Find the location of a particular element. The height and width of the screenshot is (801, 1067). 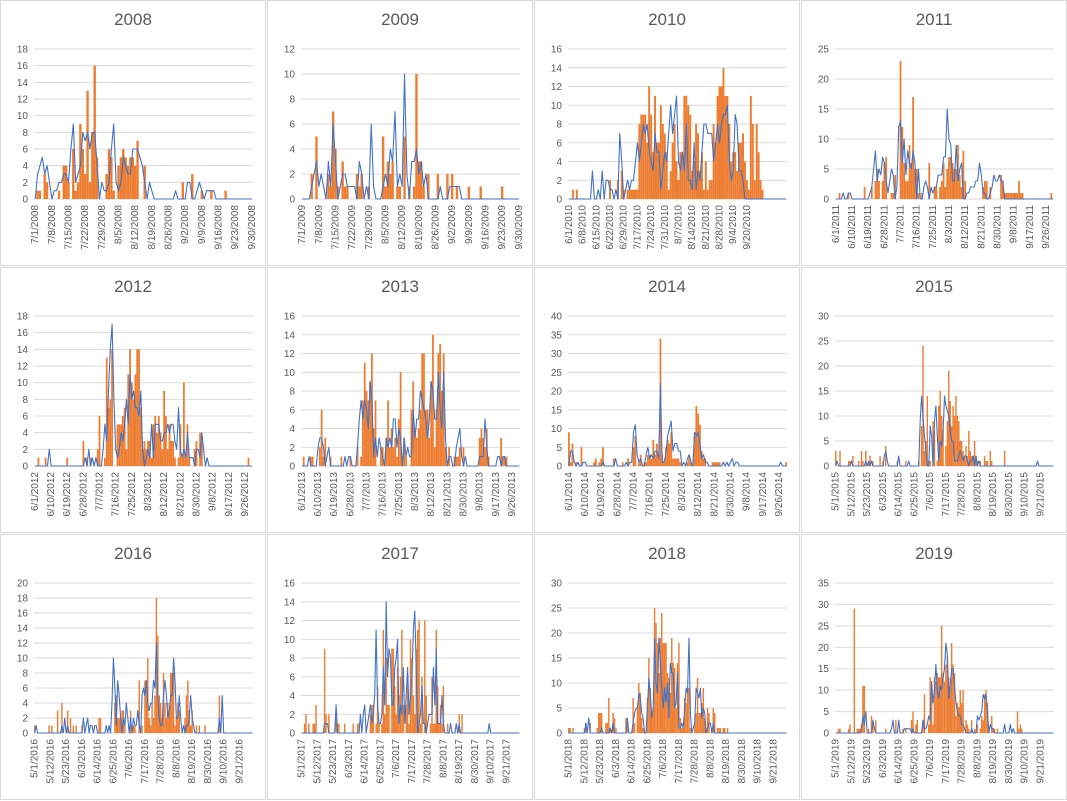

y-tick-label: 2 is located at coordinates (25, 183).